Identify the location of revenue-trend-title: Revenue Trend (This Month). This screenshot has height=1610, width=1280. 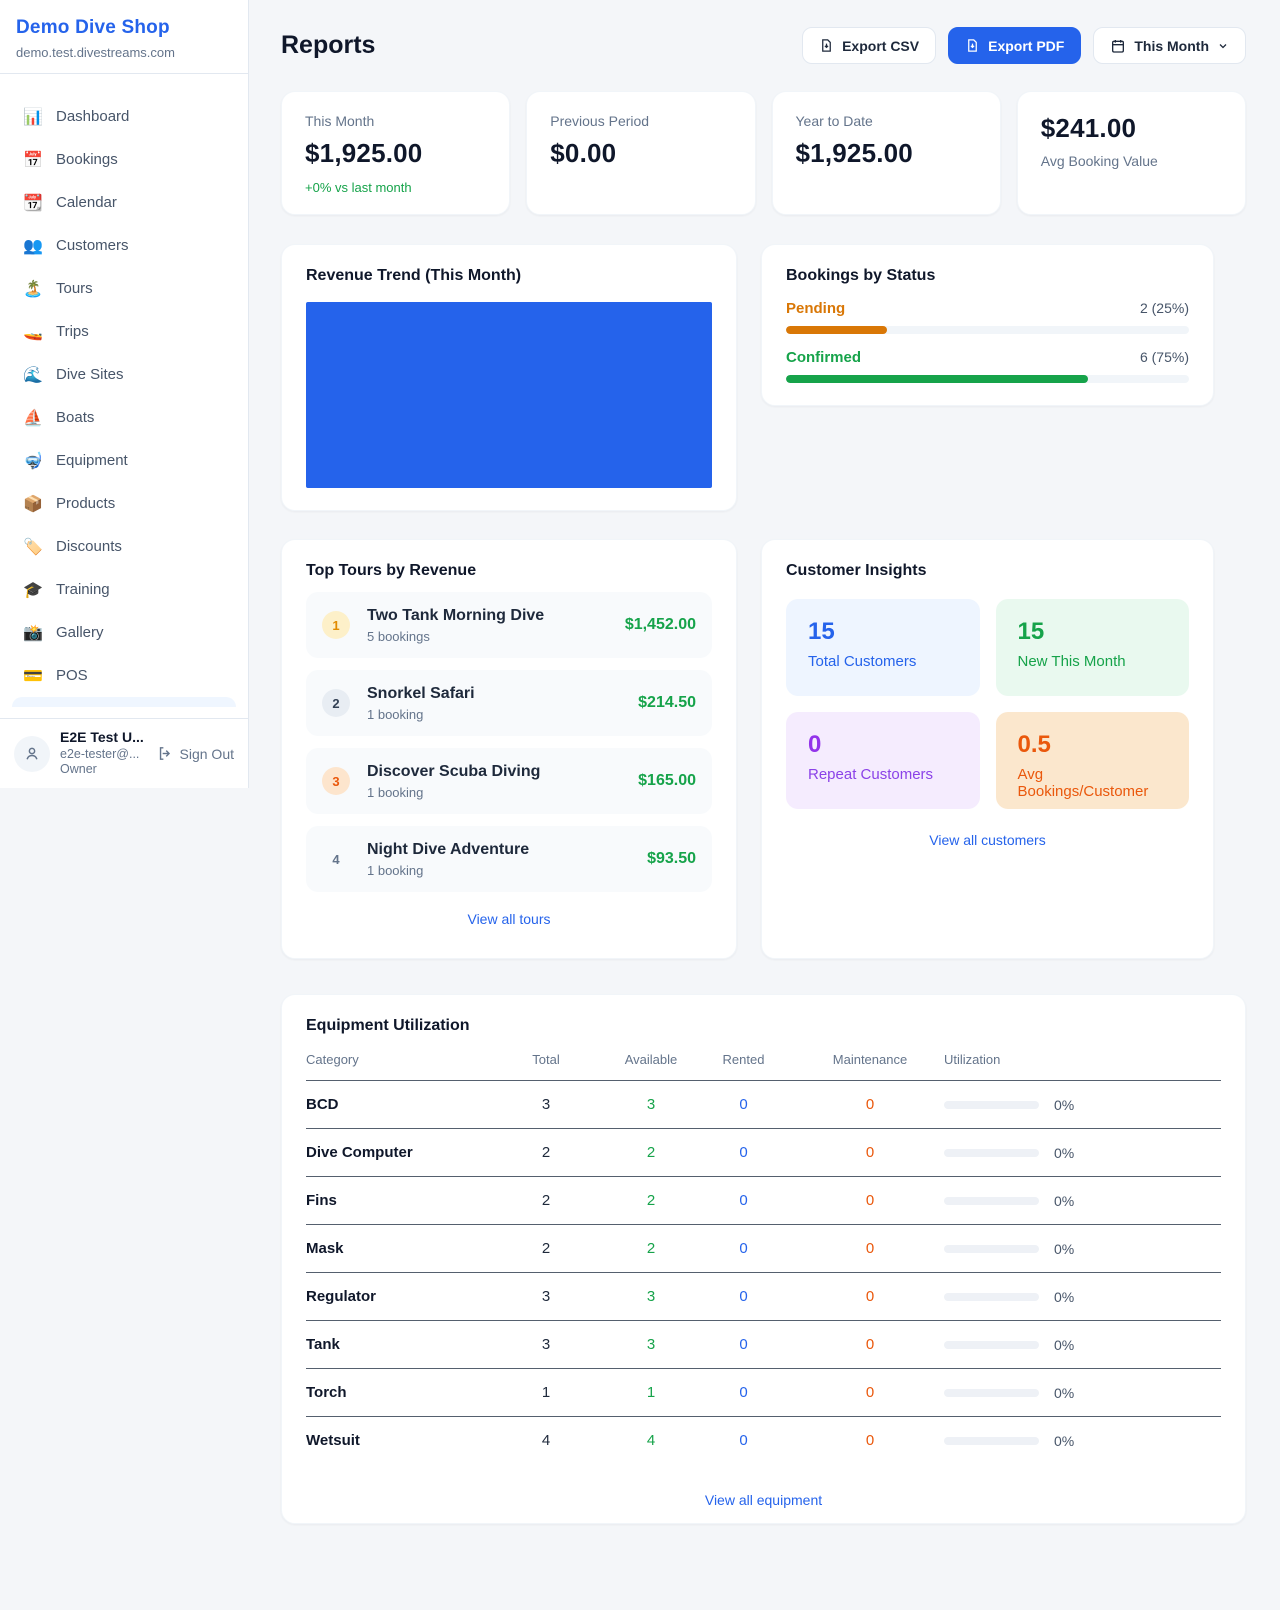
(414, 275).